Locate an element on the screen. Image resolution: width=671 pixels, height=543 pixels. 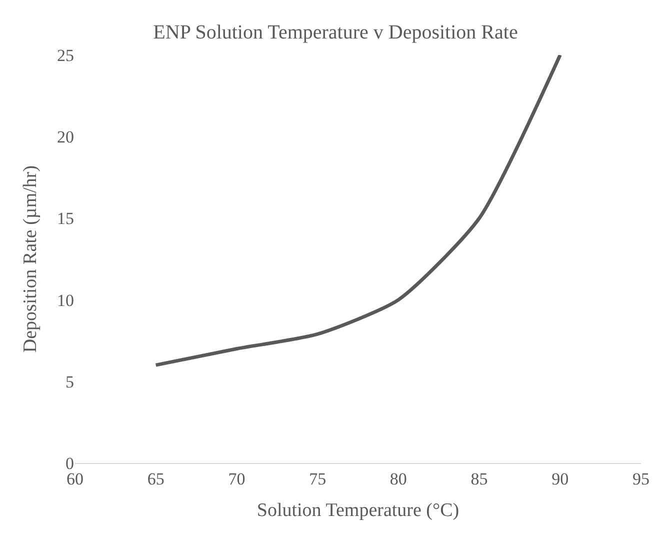
x-tick-label: 65 is located at coordinates (155, 478).